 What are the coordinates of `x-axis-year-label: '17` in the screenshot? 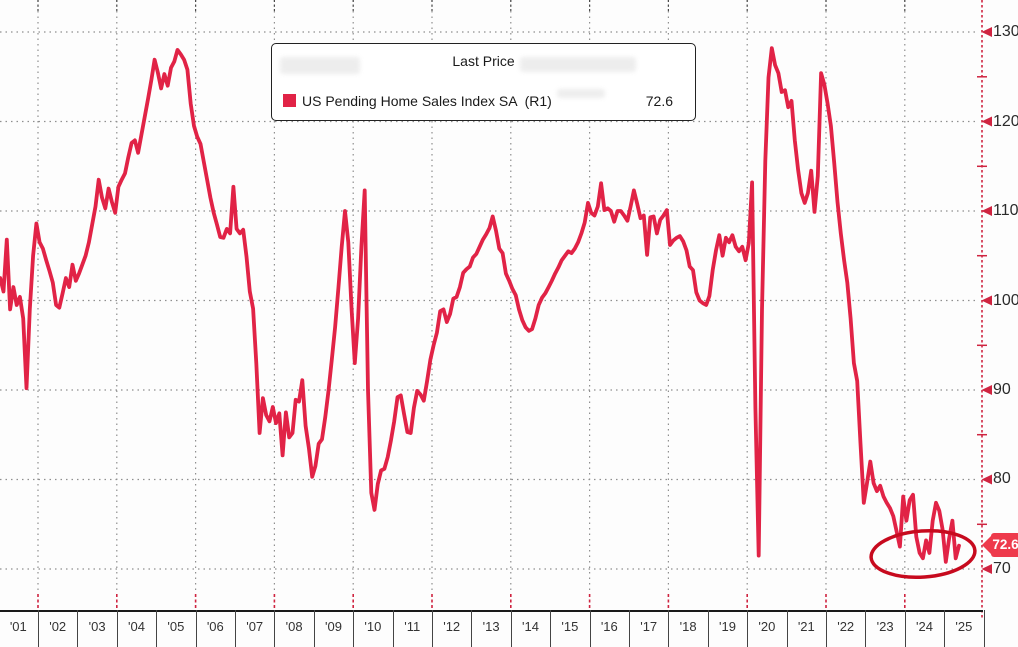 It's located at (649, 626).